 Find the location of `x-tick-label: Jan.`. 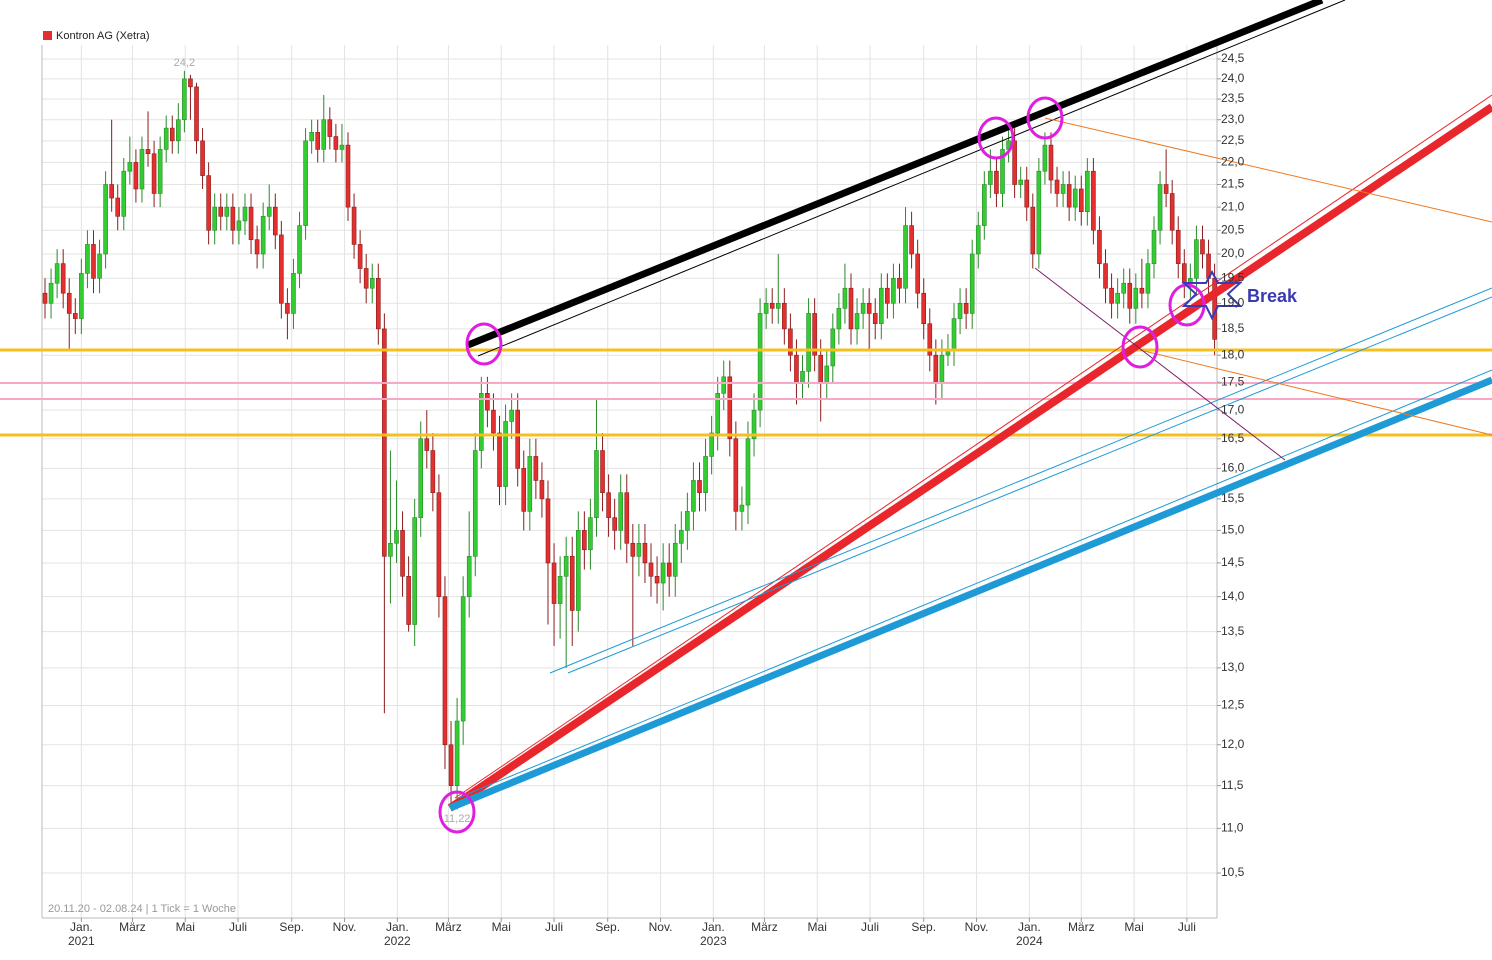

x-tick-label: Jan. is located at coordinates (81, 927).